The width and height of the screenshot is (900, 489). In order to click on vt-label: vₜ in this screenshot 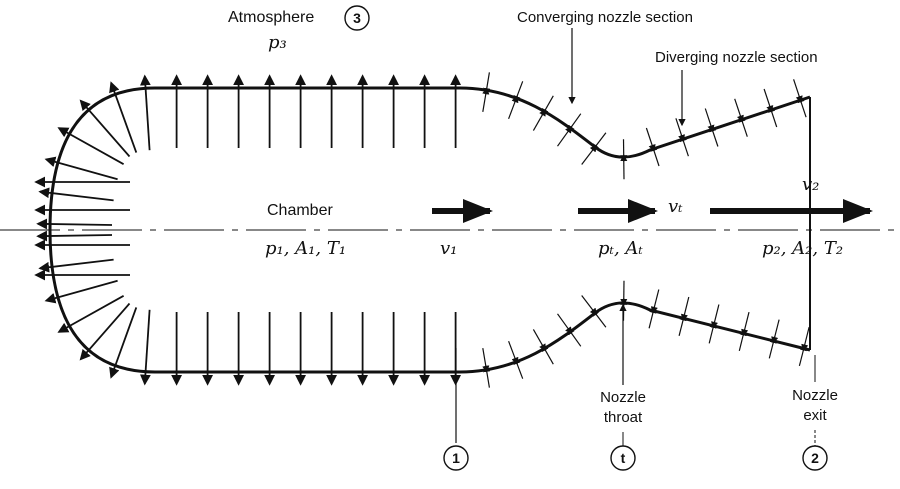, I will do `click(675, 207)`.